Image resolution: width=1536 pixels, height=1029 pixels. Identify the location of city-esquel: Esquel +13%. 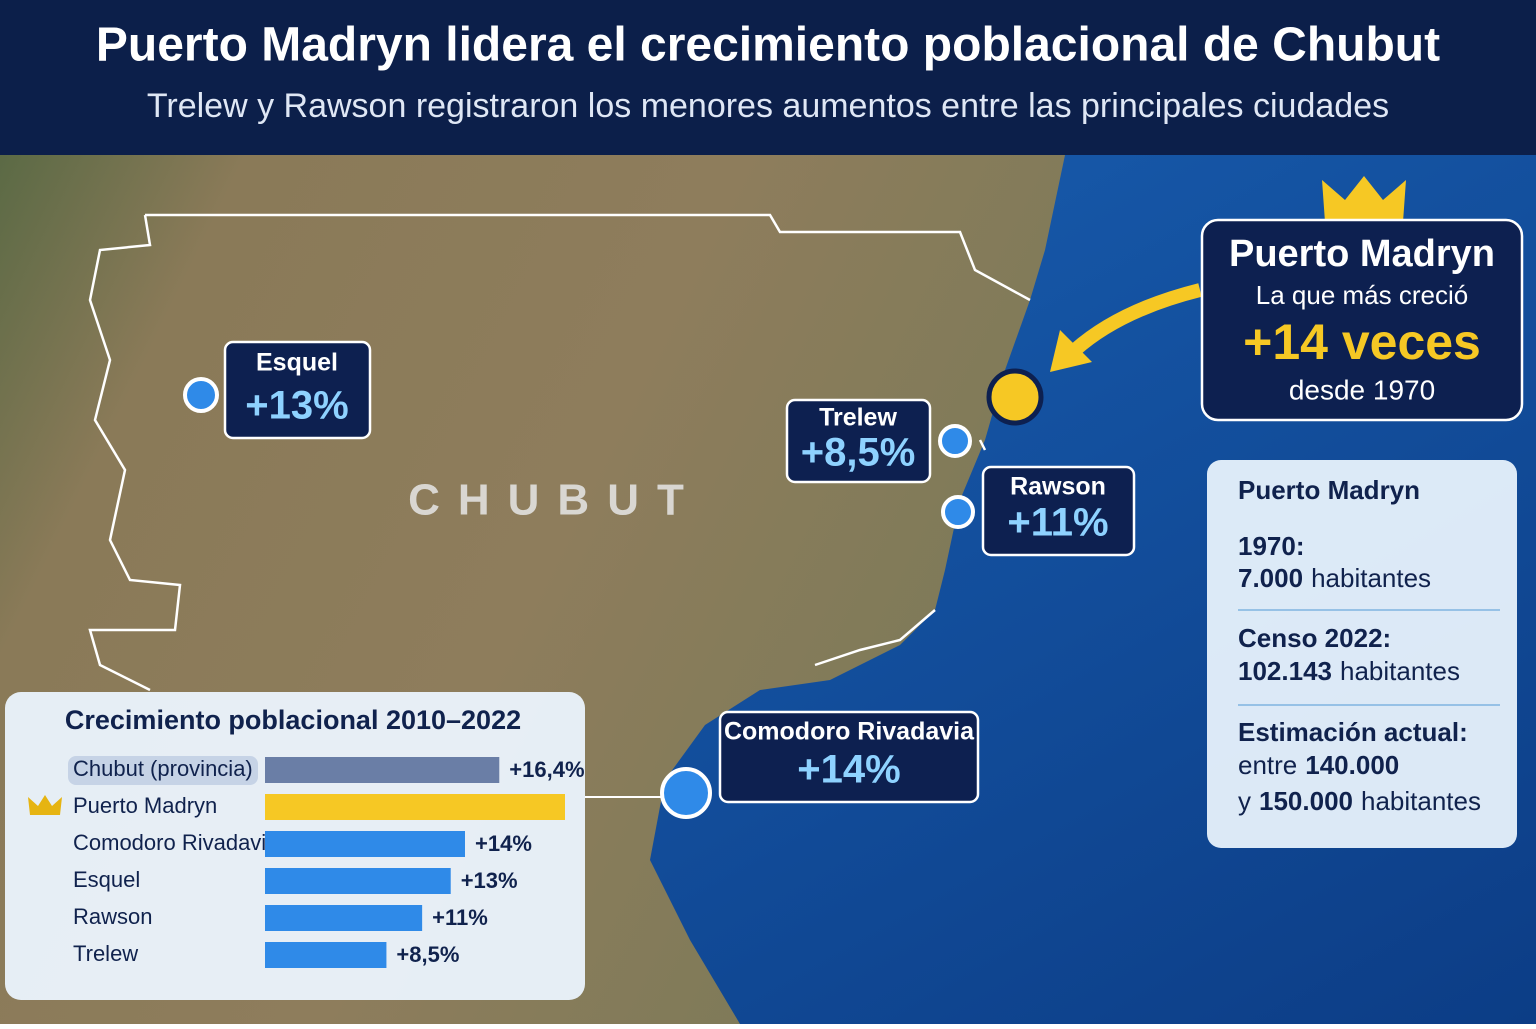
(277, 390).